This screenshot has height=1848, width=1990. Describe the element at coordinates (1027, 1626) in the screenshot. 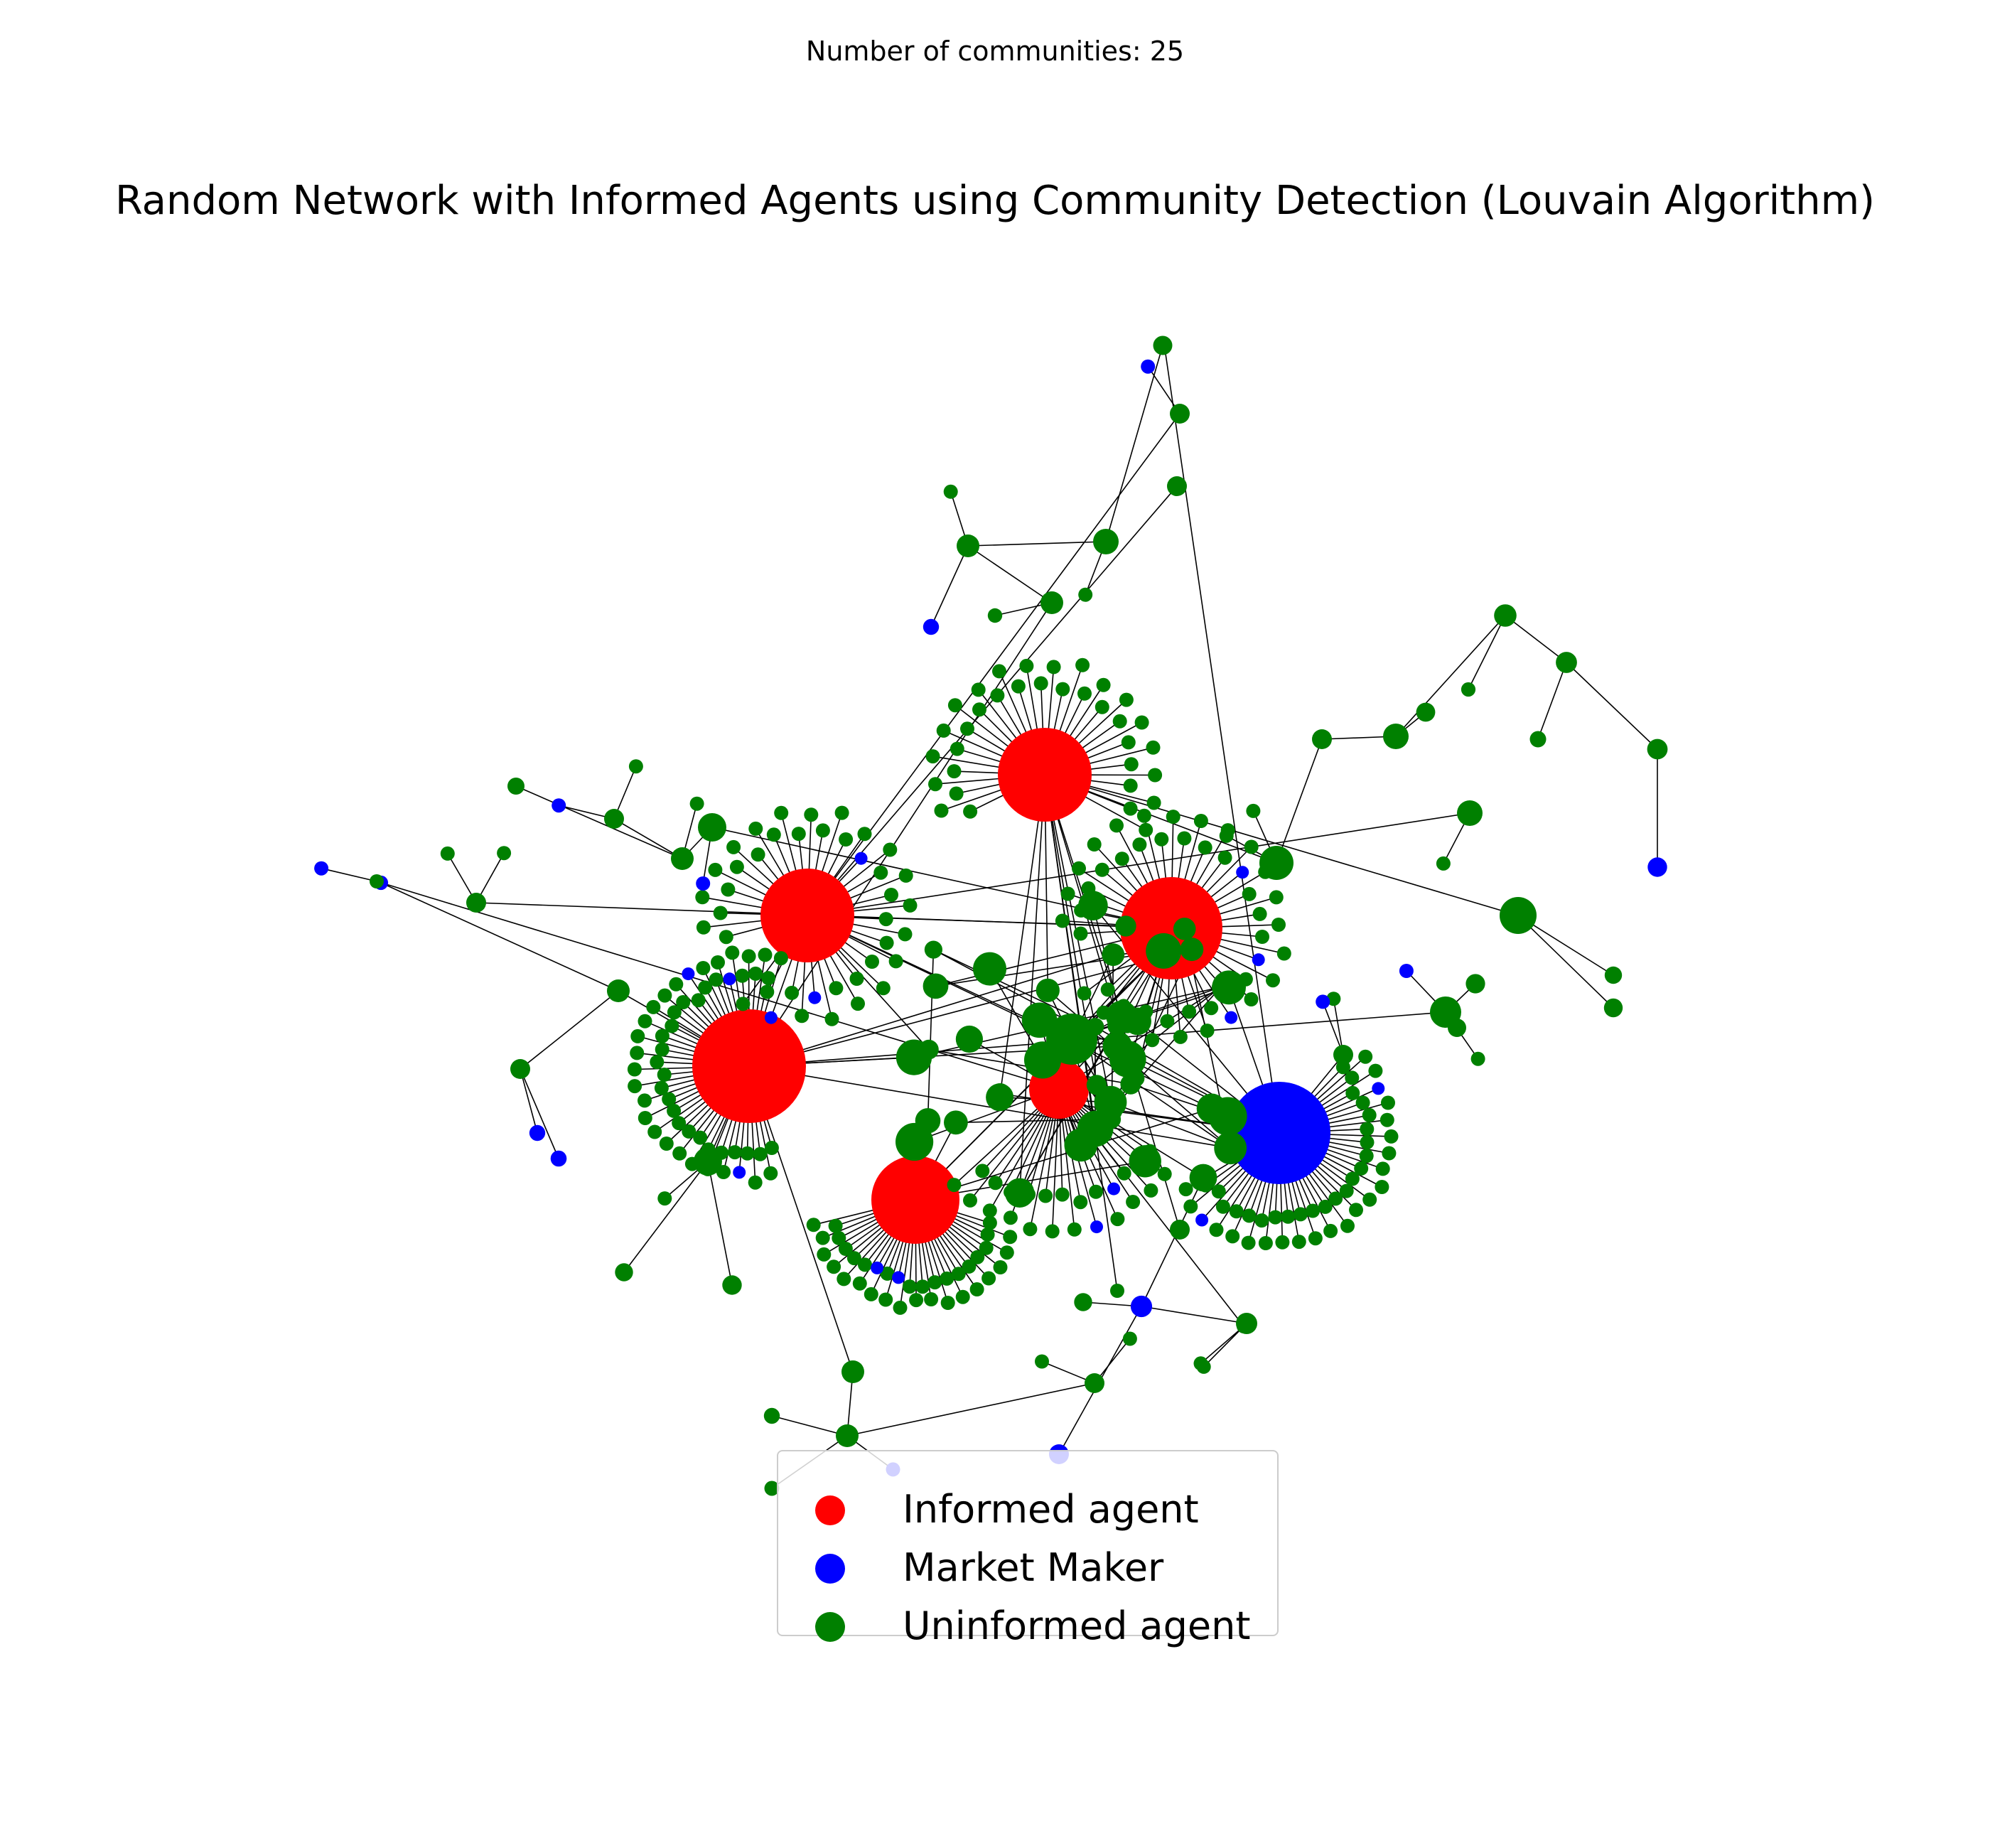

I see `legend-item-uninformed: Uninformed agent` at that location.